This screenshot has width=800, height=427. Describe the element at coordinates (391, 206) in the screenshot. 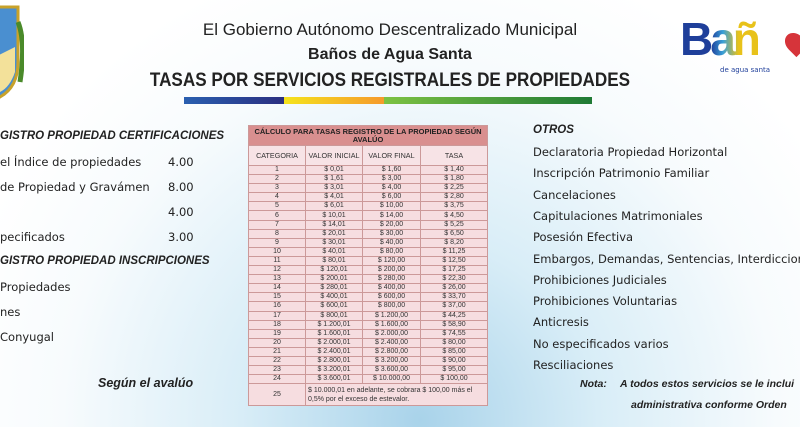

I see `cell-valor-final: $ 10,00` at that location.